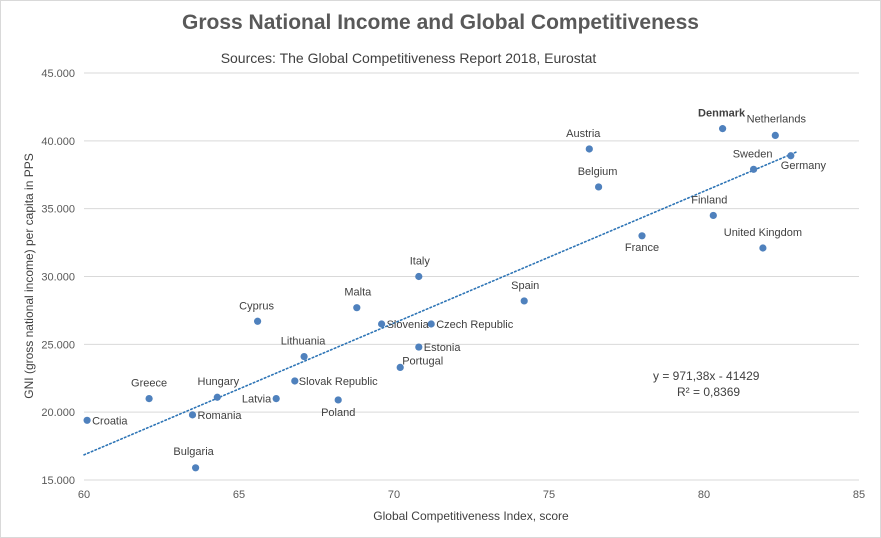  Describe the element at coordinates (219, 382) in the screenshot. I see `point-label-hungary: Hungary` at that location.